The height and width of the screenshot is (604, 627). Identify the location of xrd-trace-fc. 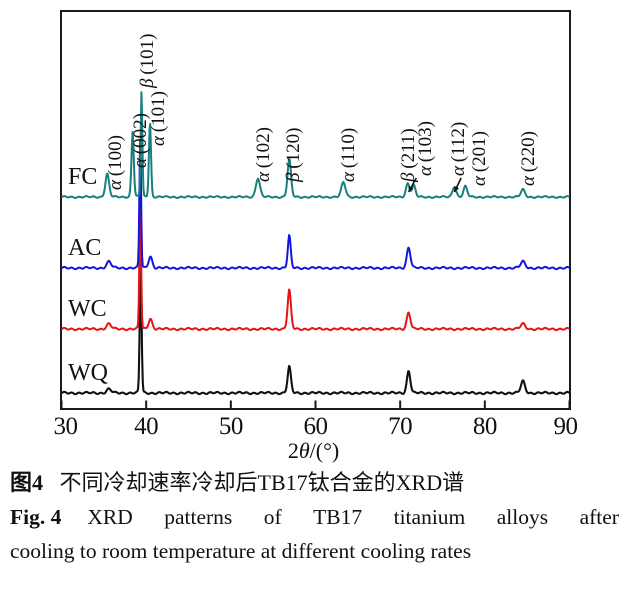
(315, 145).